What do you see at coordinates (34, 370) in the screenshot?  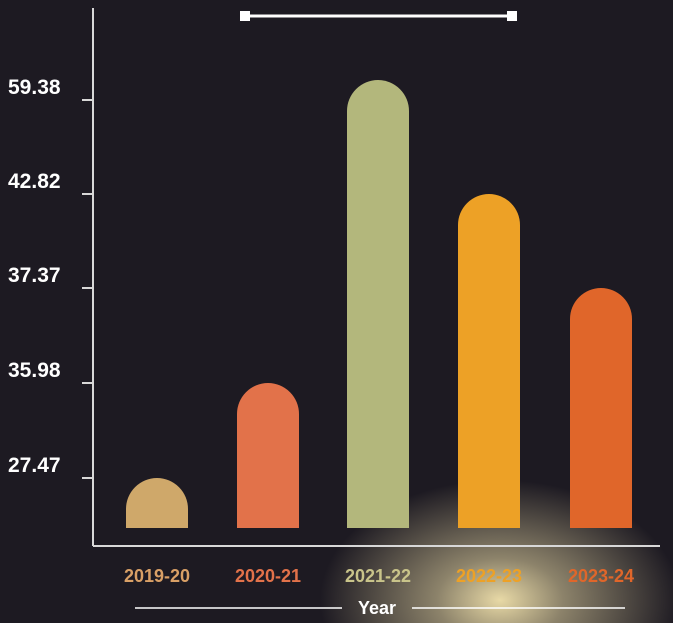 I see `y-tick-label: 35.98` at bounding box center [34, 370].